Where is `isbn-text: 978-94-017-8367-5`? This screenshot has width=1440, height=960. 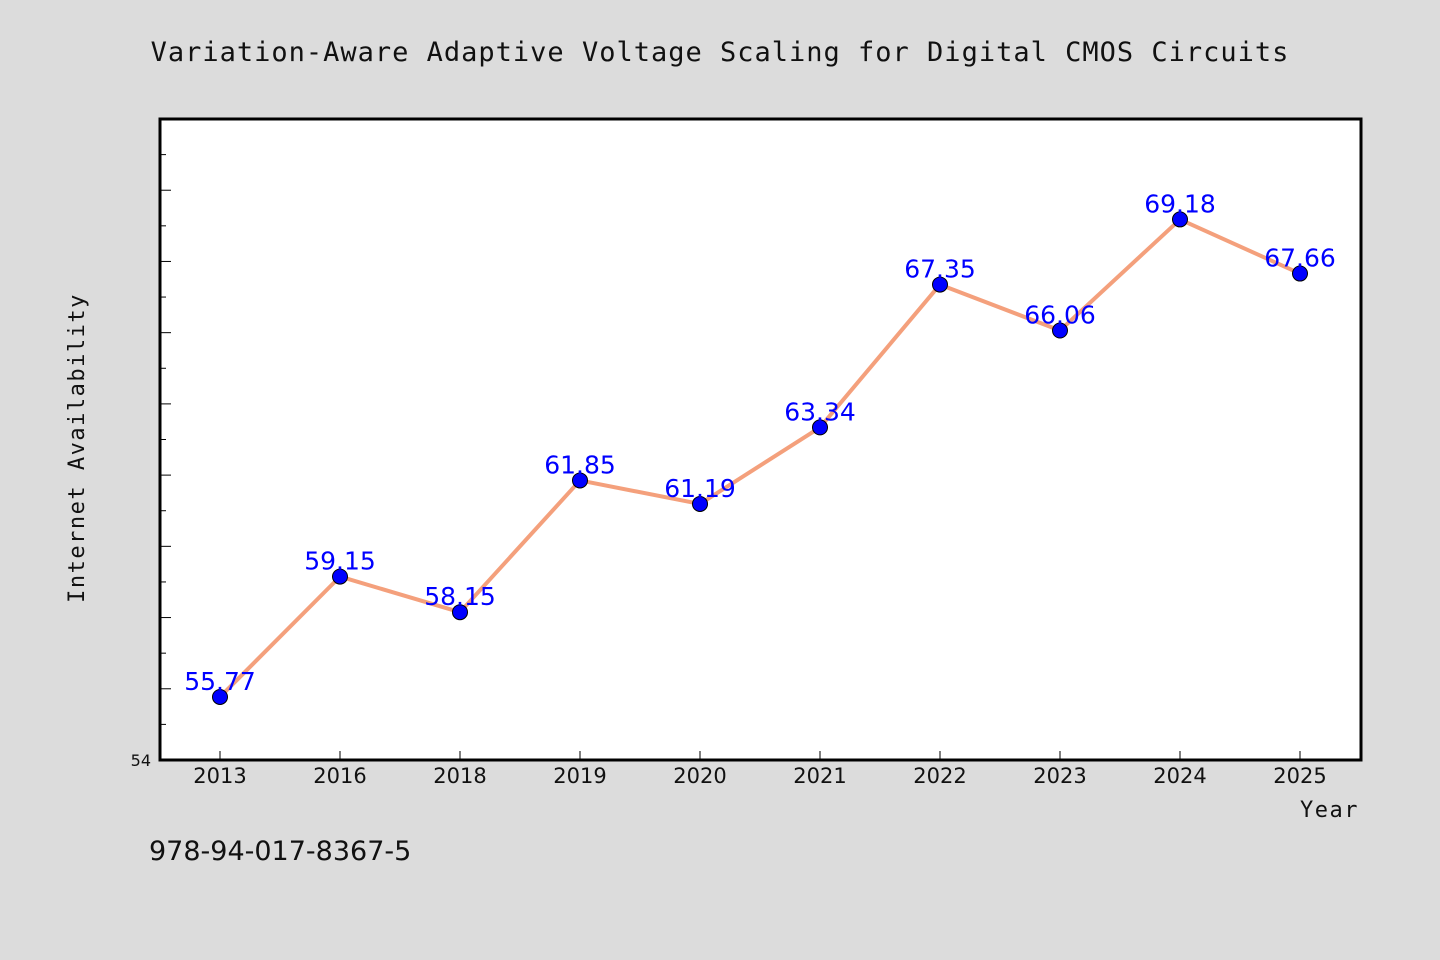
isbn-text: 978-94-017-8367-5 is located at coordinates (280, 851).